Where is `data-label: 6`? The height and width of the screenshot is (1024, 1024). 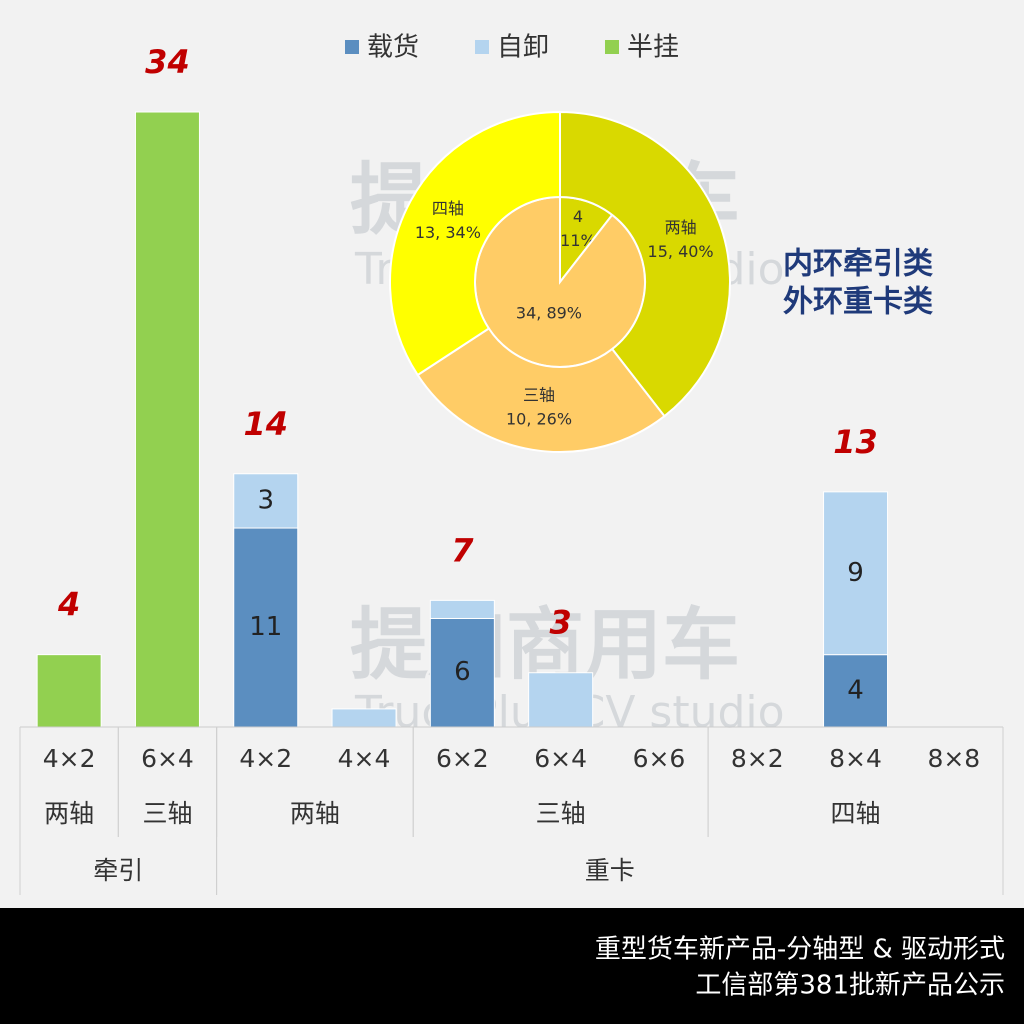
data-label: 6 is located at coordinates (462, 672).